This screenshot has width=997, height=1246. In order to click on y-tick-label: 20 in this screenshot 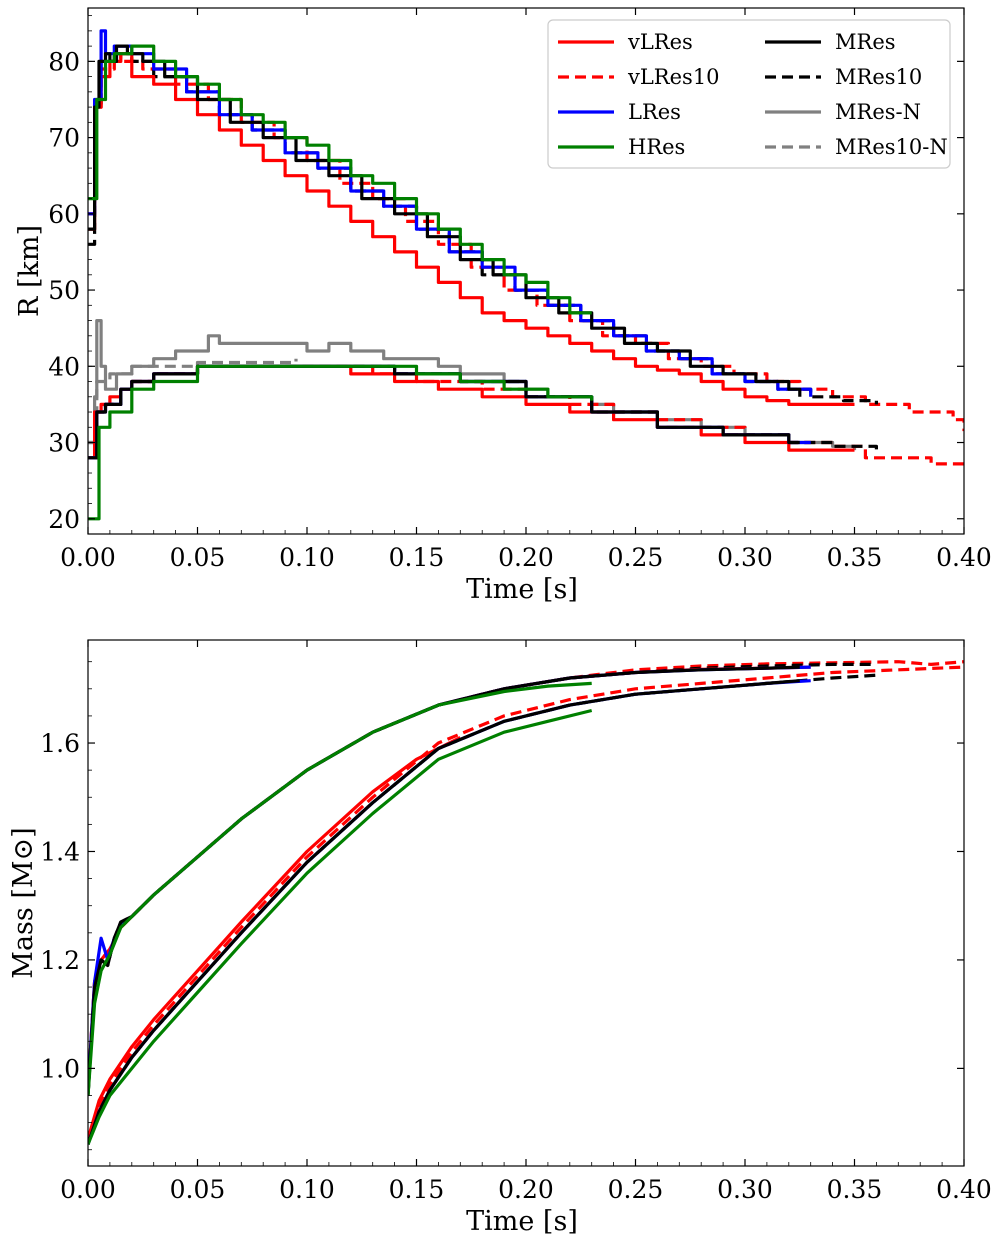, I will do `click(64, 519)`.